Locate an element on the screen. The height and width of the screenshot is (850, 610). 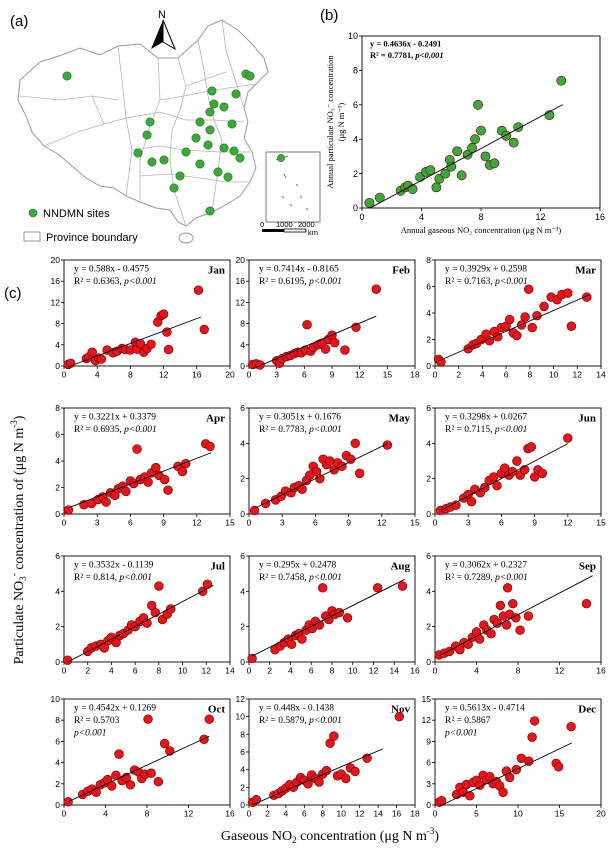
Mar-x-tick-label-6: 12 is located at coordinates (578, 375).